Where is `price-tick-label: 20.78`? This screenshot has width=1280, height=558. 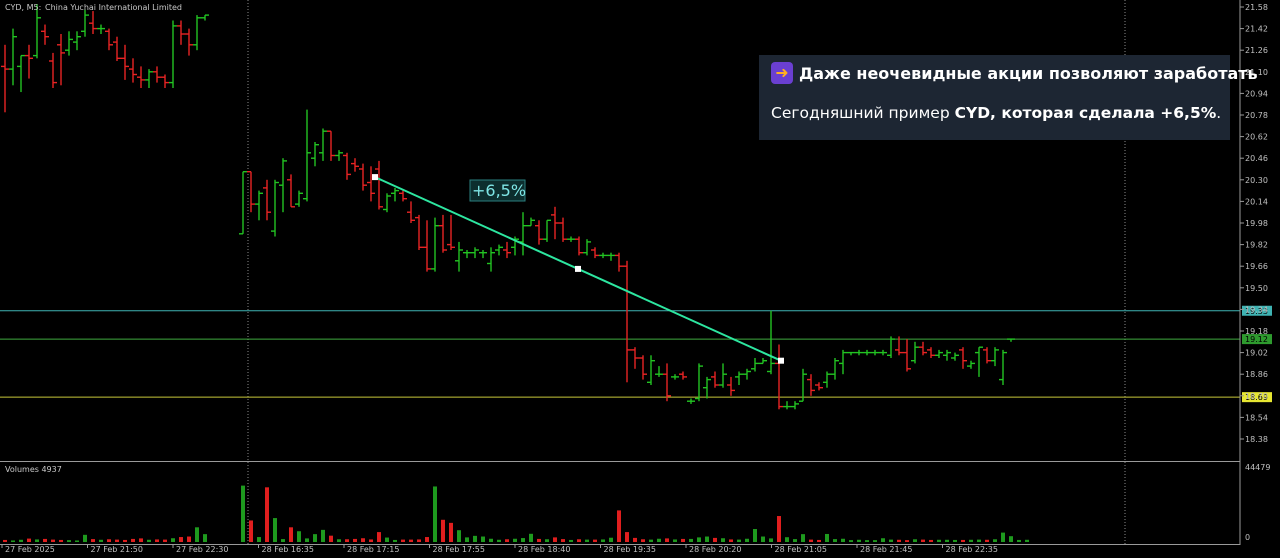 price-tick-label: 20.78 is located at coordinates (1256, 115).